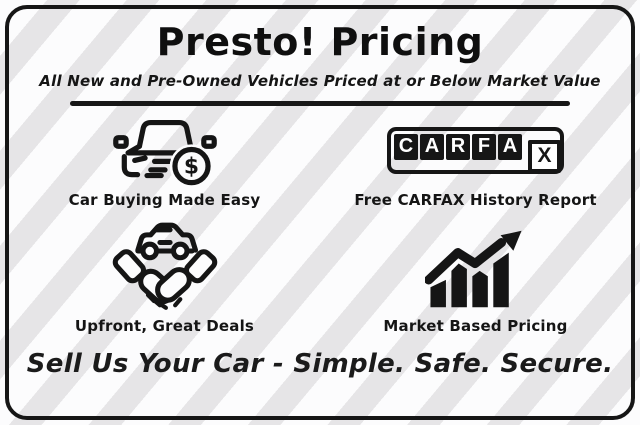 This screenshot has height=425, width=640. Describe the element at coordinates (484, 146) in the screenshot. I see `carfax-letter-tile: F` at that location.